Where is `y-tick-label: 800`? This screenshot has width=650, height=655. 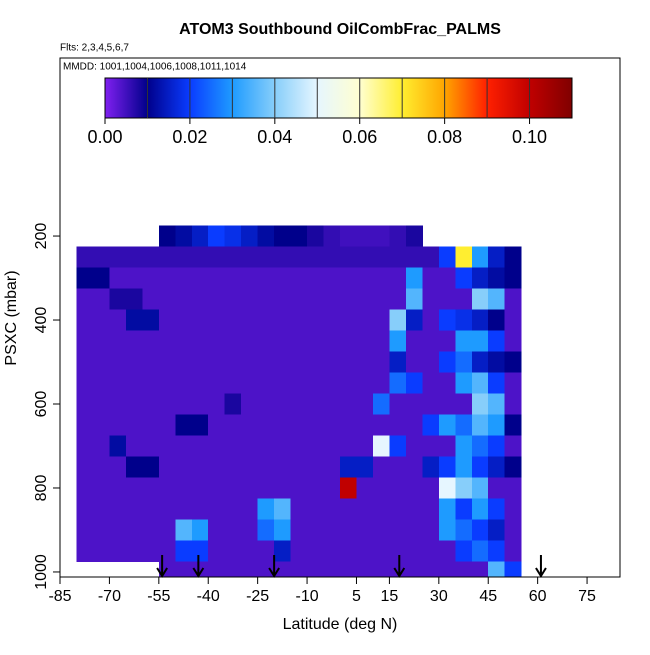 y-tick-label: 800 is located at coordinates (41, 488).